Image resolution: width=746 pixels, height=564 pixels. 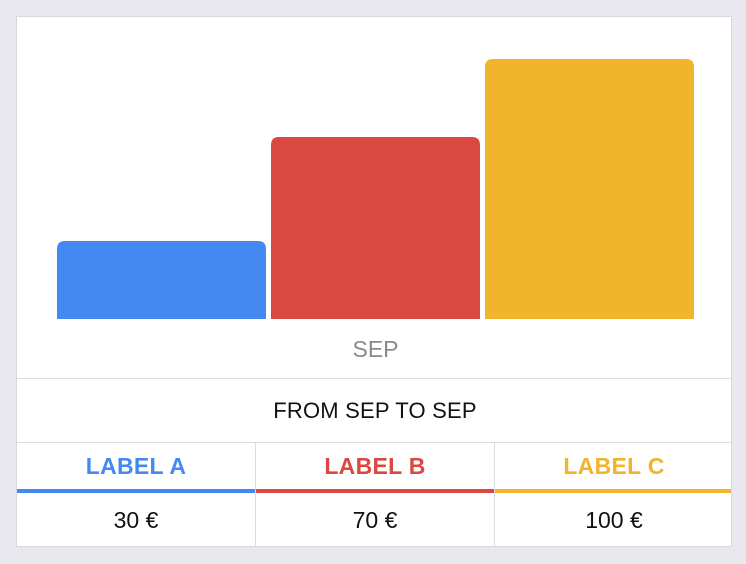 I want to click on series-value-a: 30 €, so click(x=136, y=519).